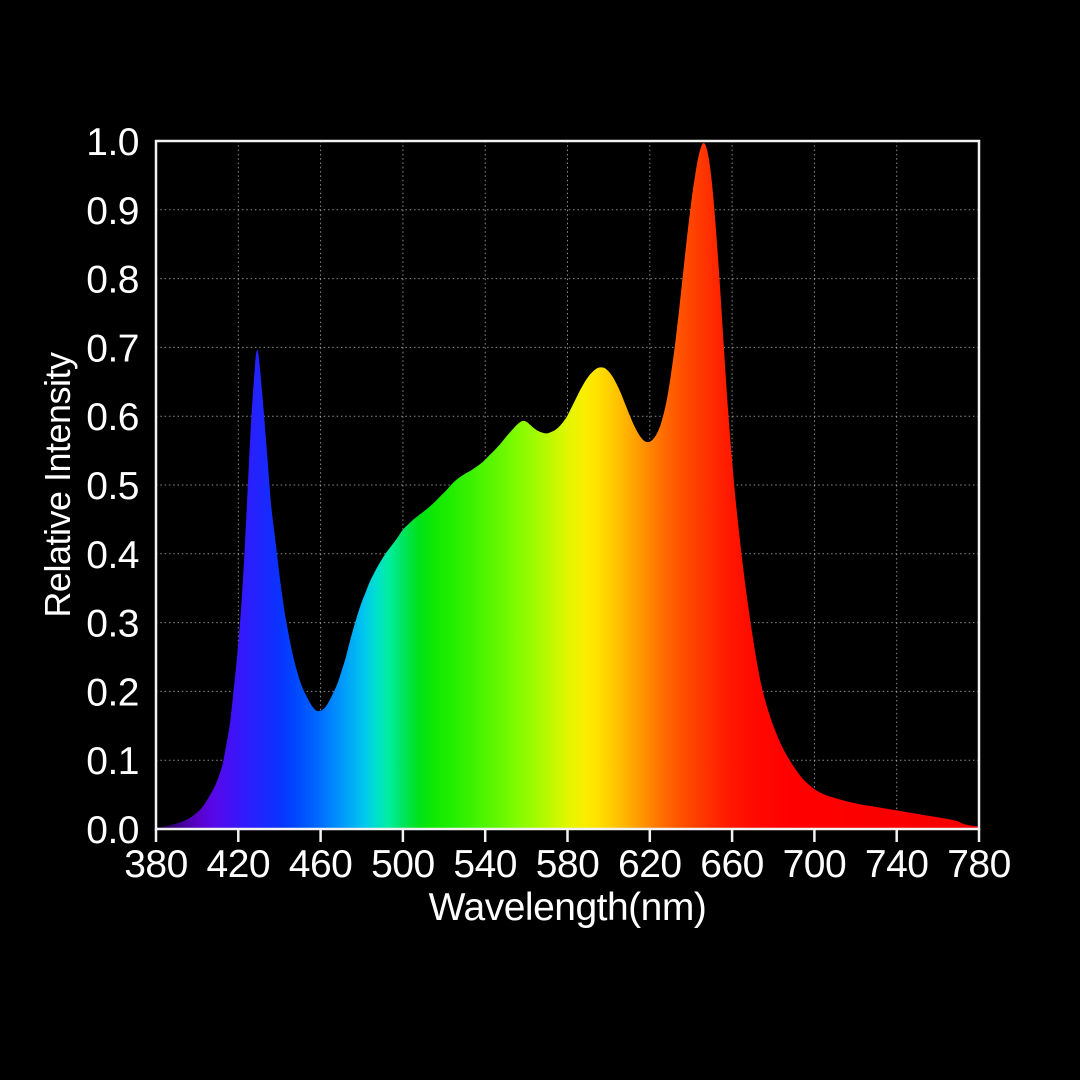 This screenshot has width=1080, height=1080. What do you see at coordinates (568, 864) in the screenshot?
I see `x-tick-label: 580` at bounding box center [568, 864].